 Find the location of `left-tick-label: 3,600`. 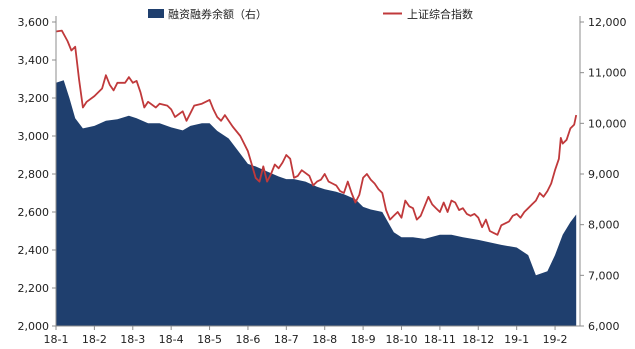

left-tick-label: 3,600 is located at coordinates (34, 22).